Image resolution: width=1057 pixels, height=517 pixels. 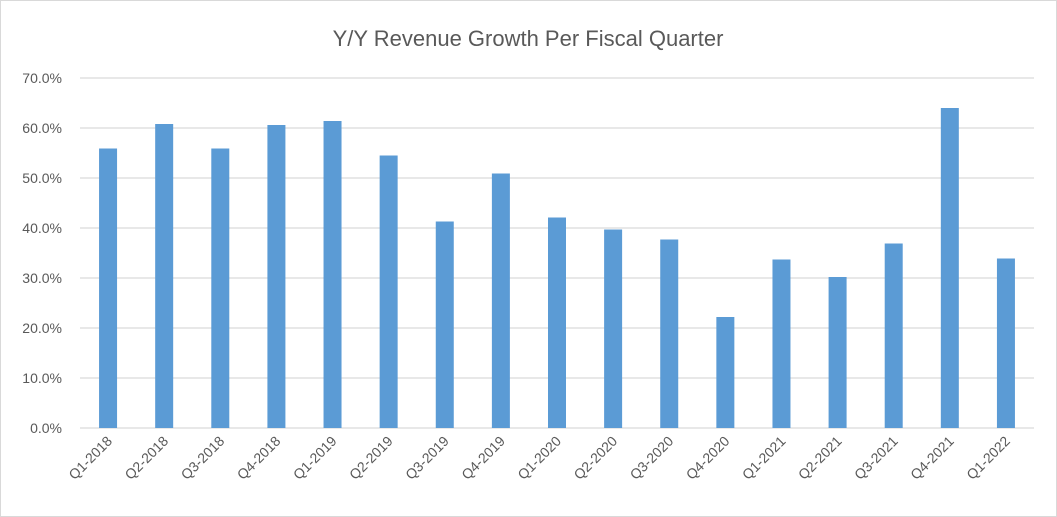 I want to click on bar-q1-2018, so click(x=108, y=288).